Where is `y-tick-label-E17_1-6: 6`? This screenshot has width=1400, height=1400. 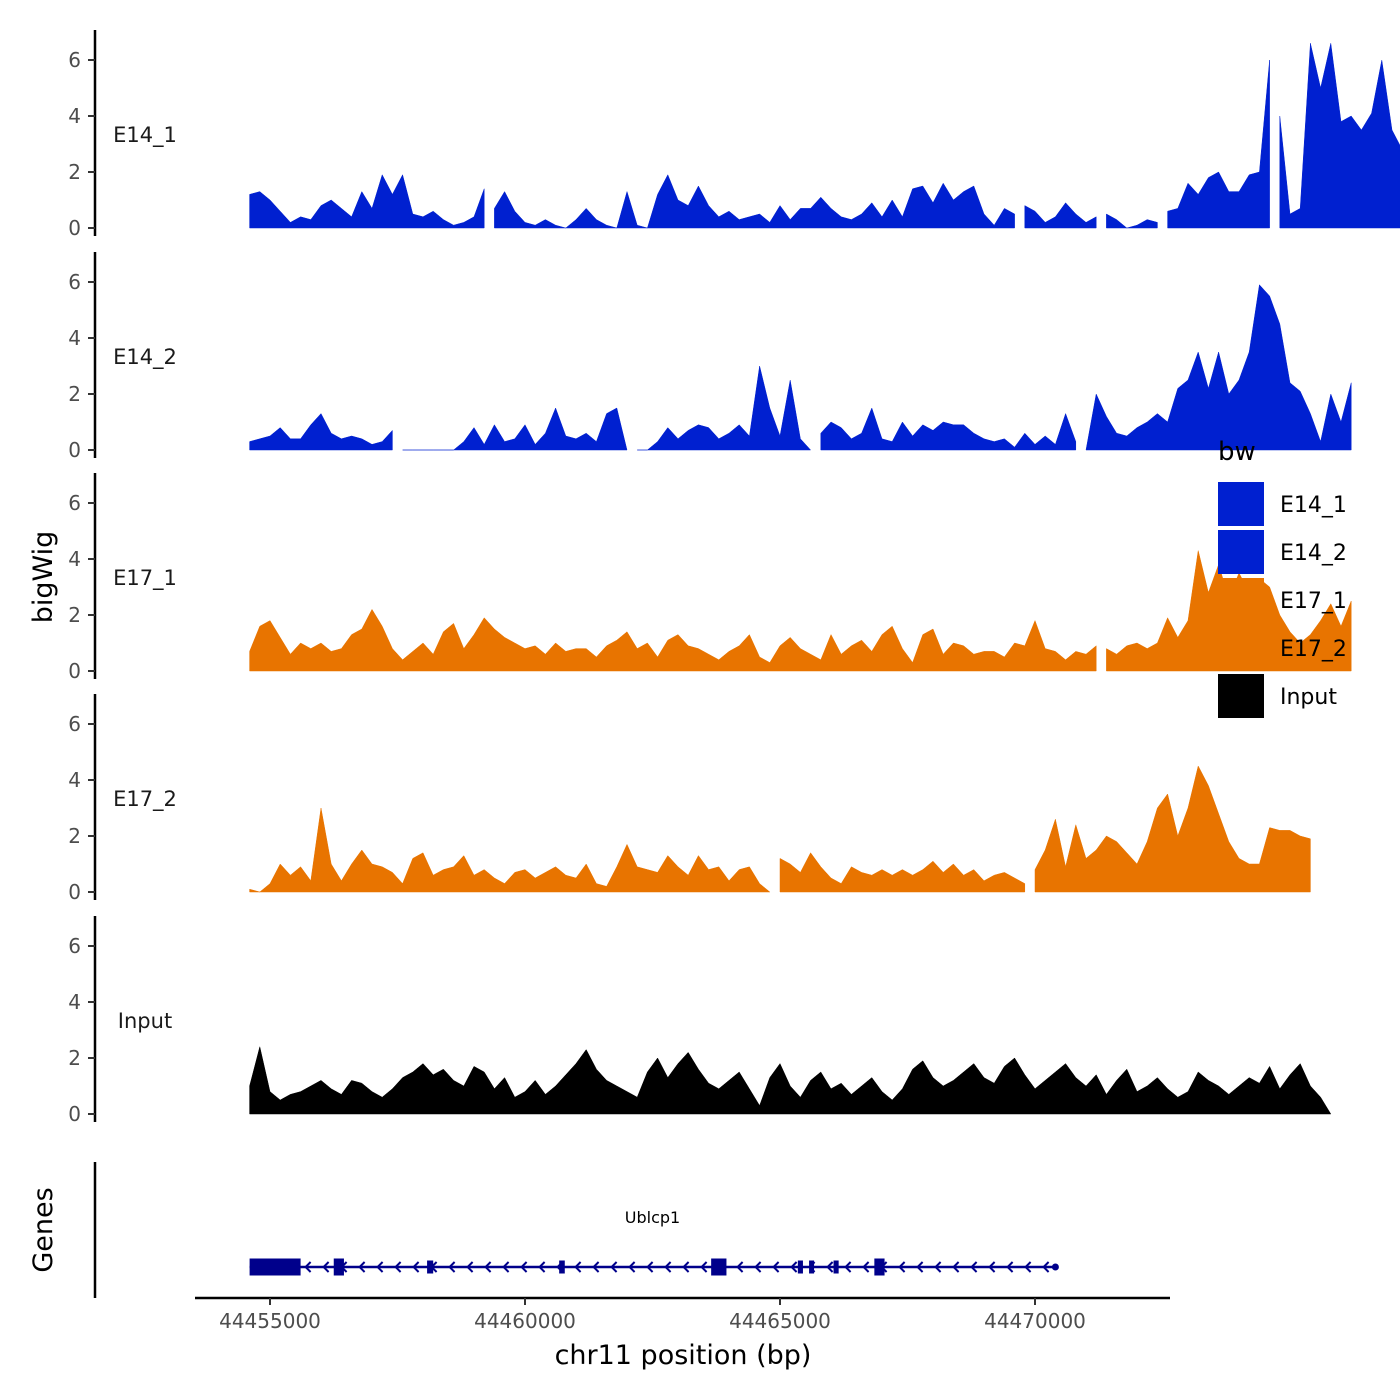
y-tick-label-E17_1-6: 6 is located at coordinates (74, 503).